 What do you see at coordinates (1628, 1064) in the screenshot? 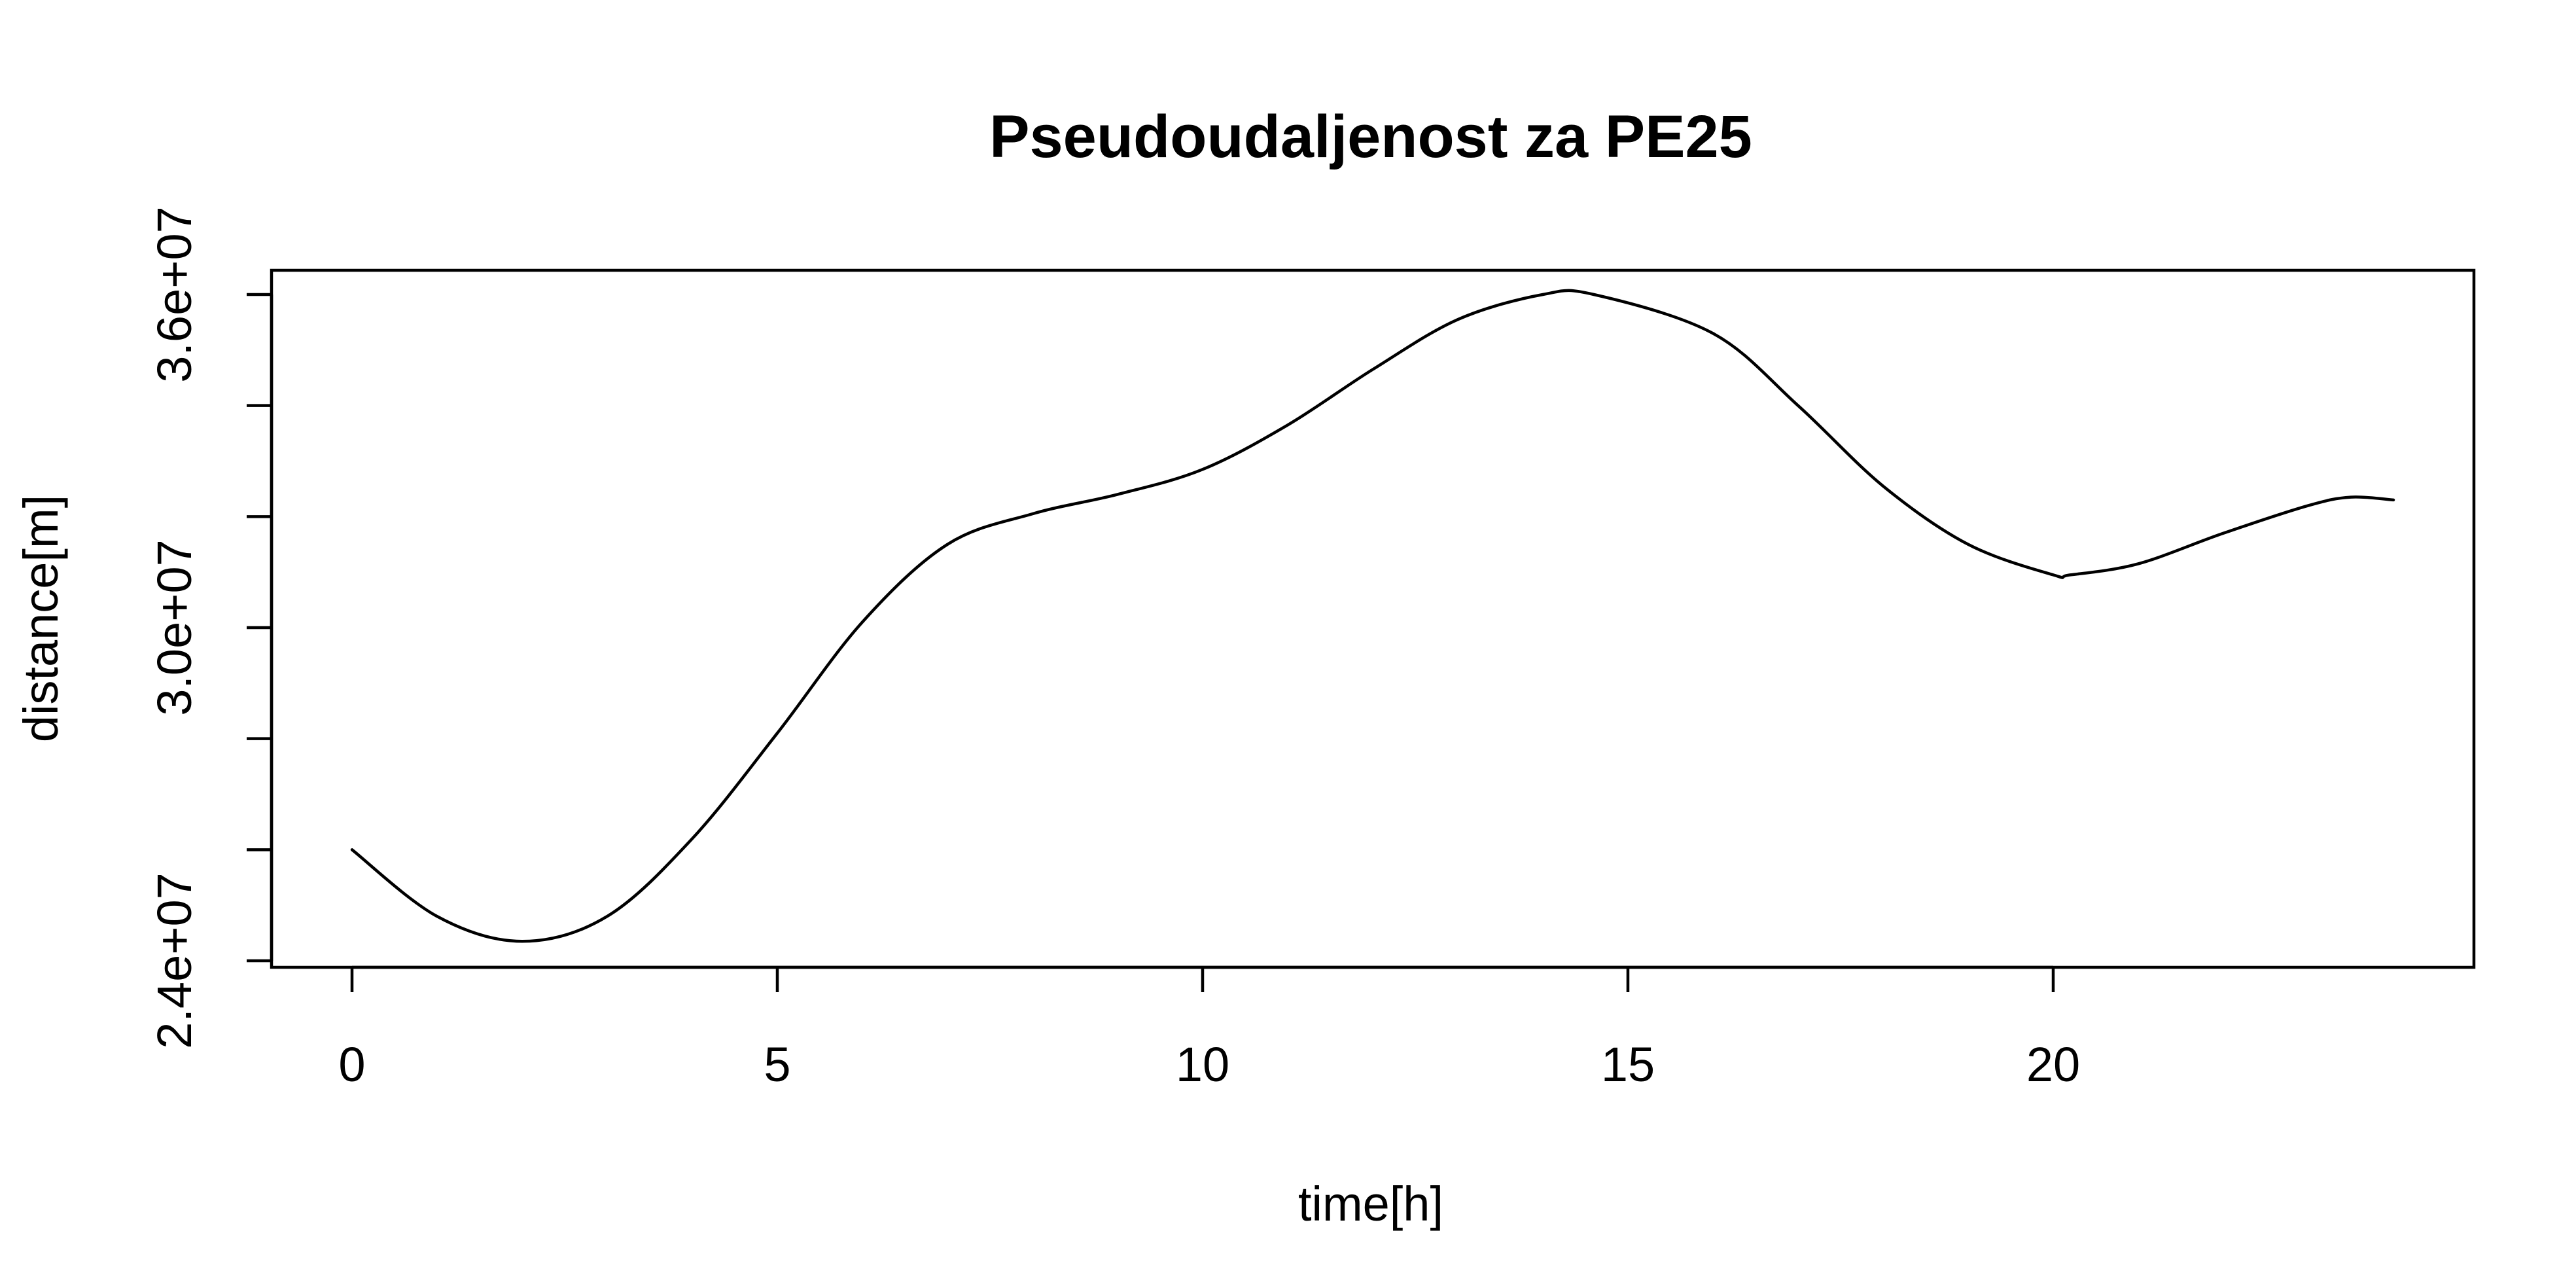
I see `x-tick-label: 15` at bounding box center [1628, 1064].